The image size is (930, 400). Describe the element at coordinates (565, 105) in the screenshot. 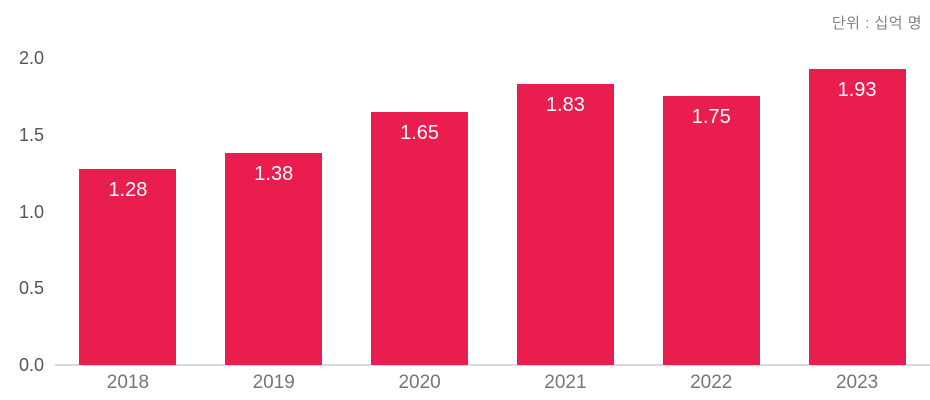

I see `bar-value-label: 1.83` at that location.